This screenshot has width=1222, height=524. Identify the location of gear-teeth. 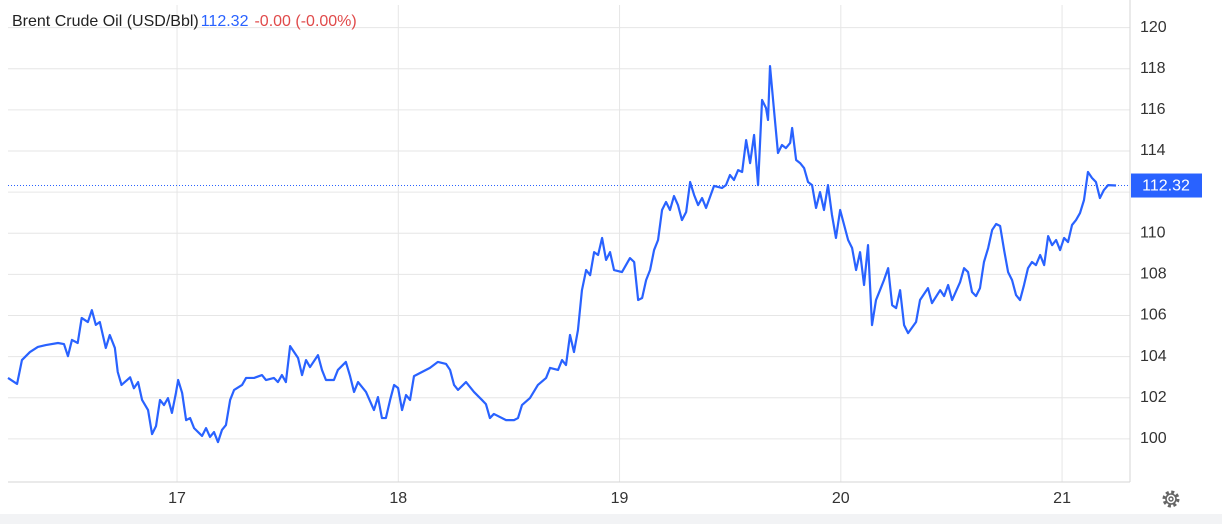
(1171, 499).